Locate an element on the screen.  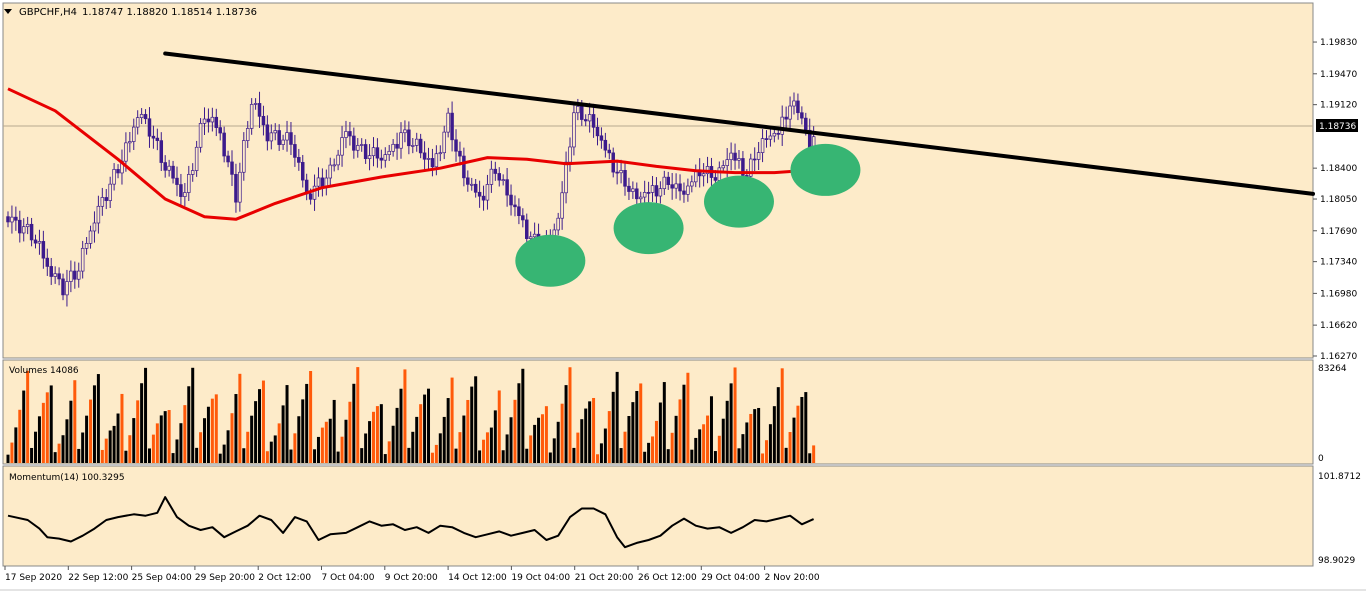
price-tick-label: 1.17690 is located at coordinates (1338, 232).